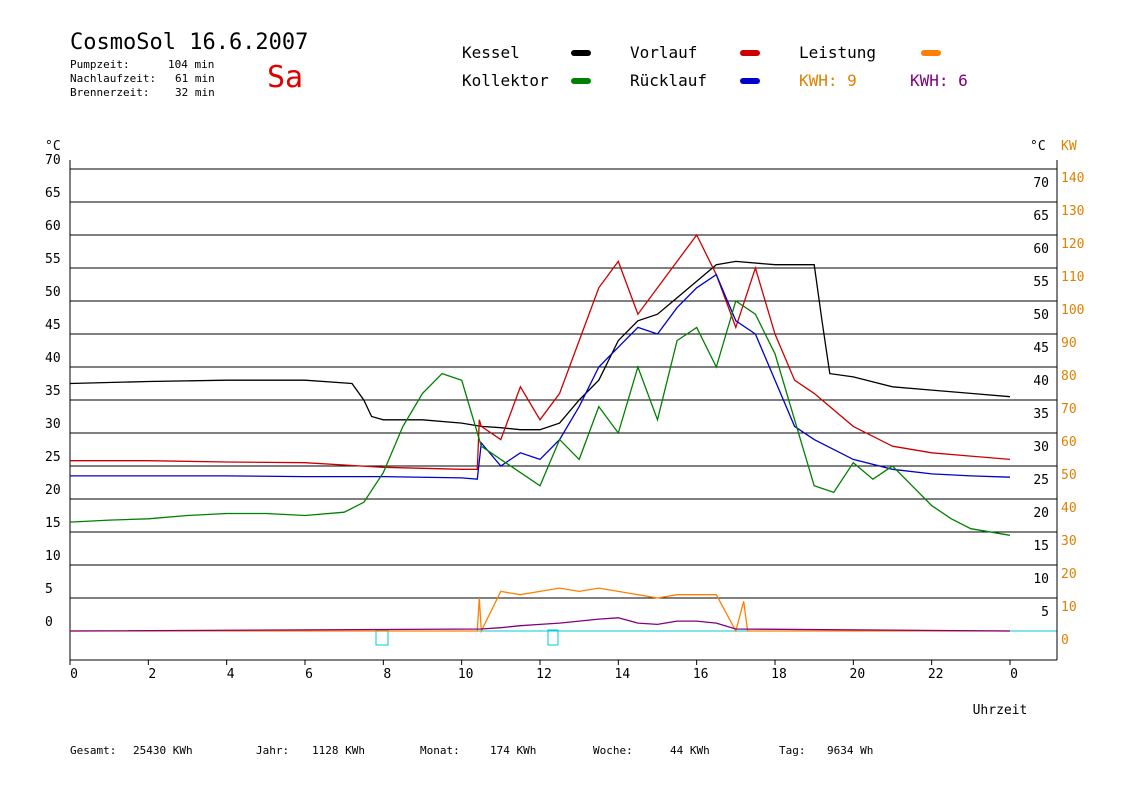 Image resolution: width=1148 pixels, height=812 pixels. Describe the element at coordinates (779, 674) in the screenshot. I see `x-tick-label: 18` at that location.